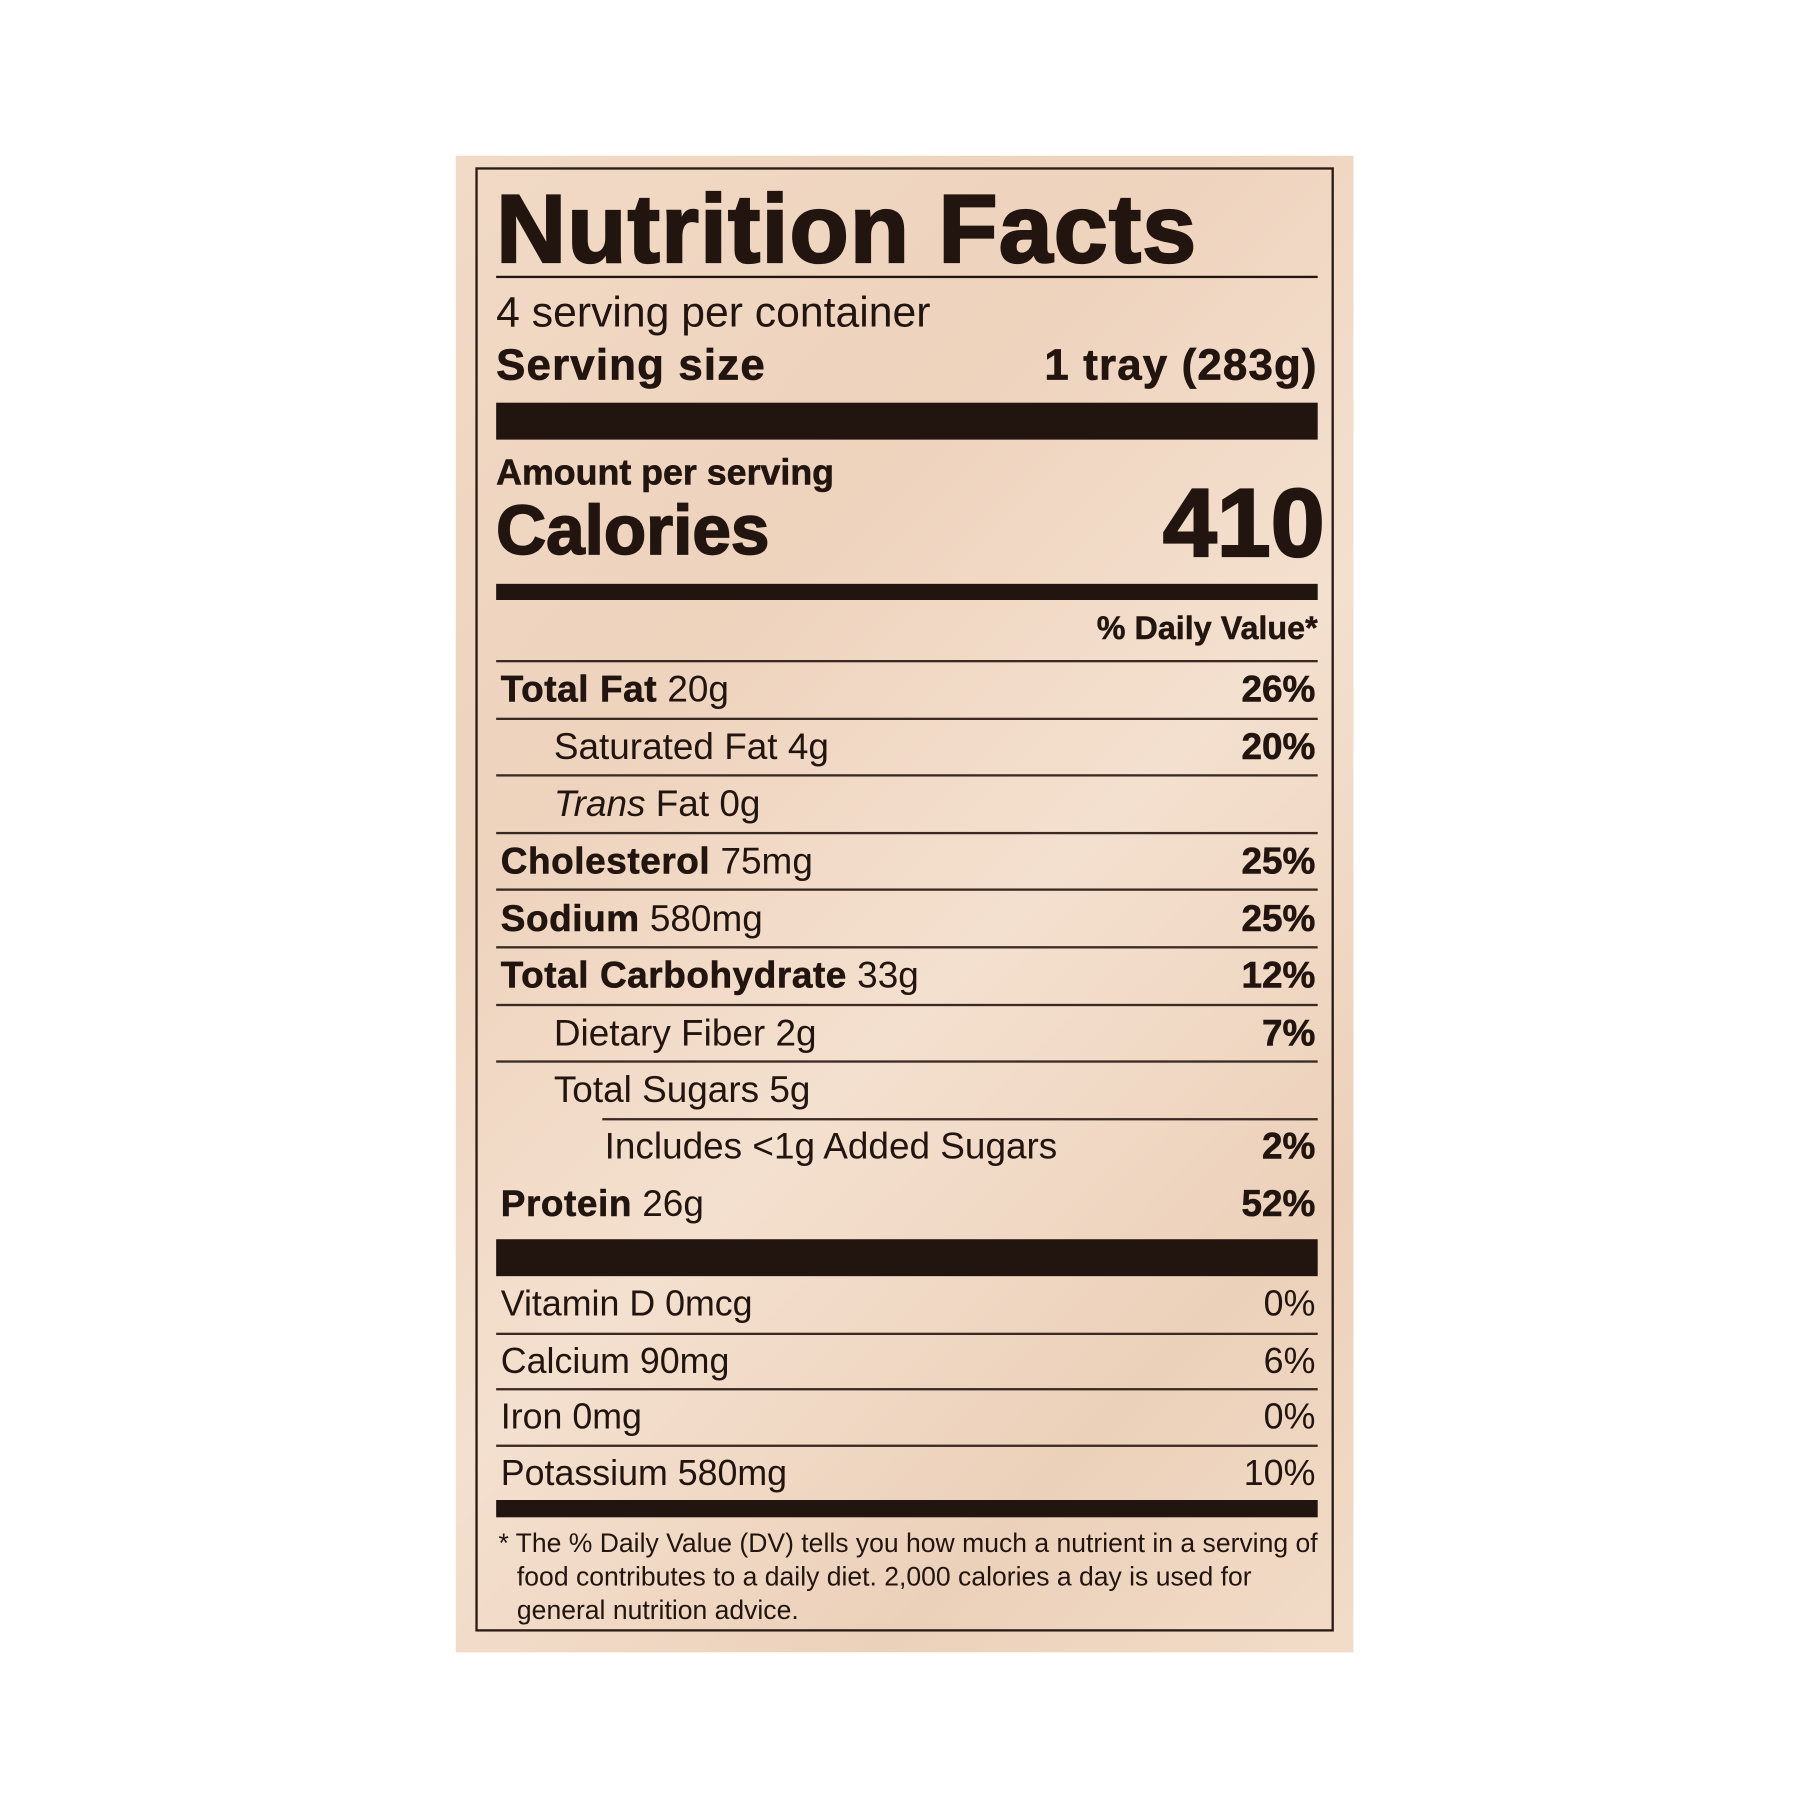  I want to click on nutrient-row-total-sugars: Total Sugars 5g, so click(907, 1089).